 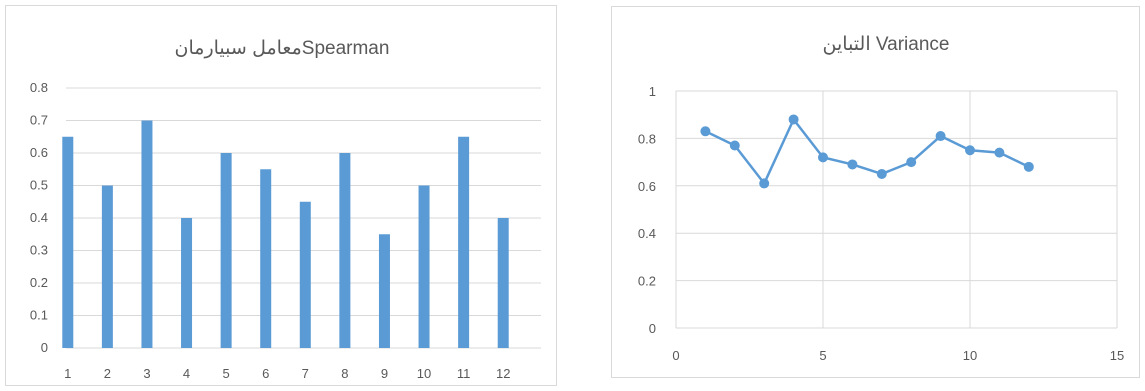 What do you see at coordinates (39, 152) in the screenshot?
I see `bar-chart-y-tick-label: 0.6` at bounding box center [39, 152].